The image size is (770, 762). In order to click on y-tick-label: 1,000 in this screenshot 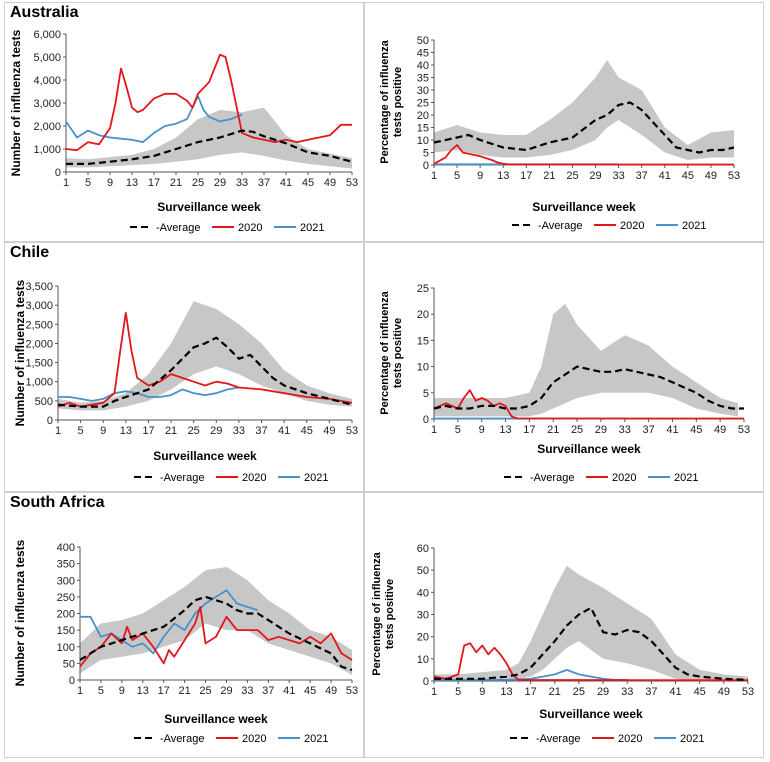, I will do `click(47, 150)`.